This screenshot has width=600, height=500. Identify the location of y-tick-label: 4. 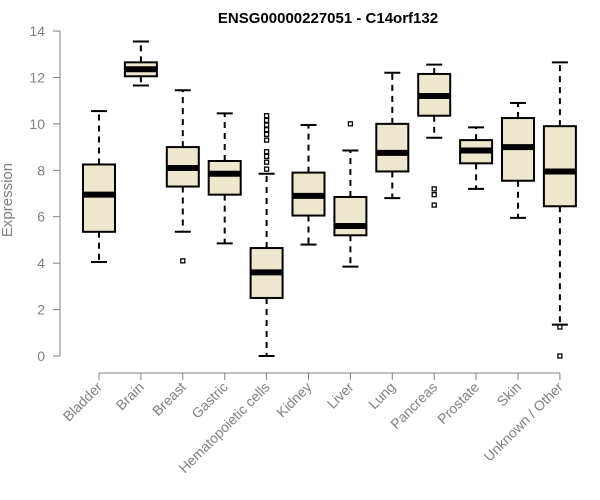
(41, 263).